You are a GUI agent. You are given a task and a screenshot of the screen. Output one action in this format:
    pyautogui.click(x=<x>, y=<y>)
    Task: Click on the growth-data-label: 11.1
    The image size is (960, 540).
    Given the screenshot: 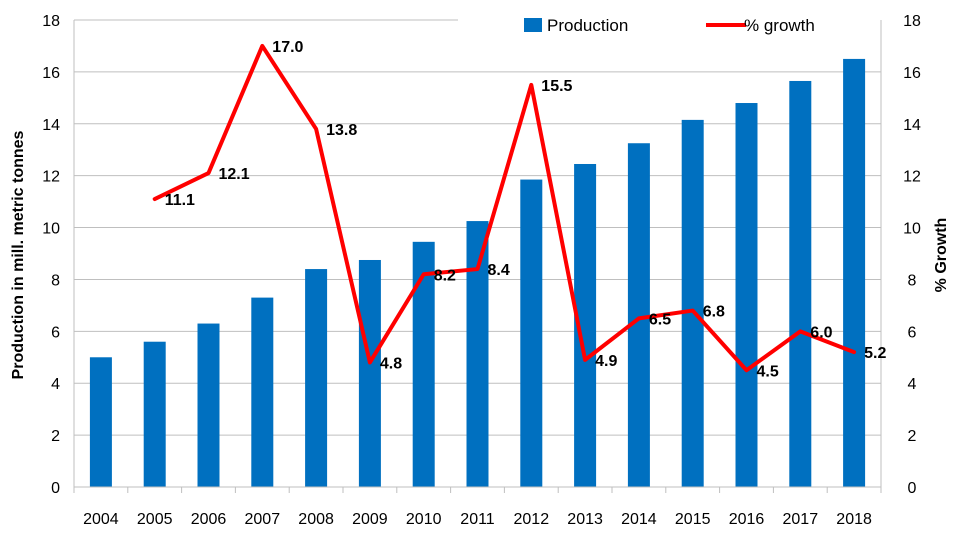 What is the action you would take?
    pyautogui.click(x=180, y=200)
    